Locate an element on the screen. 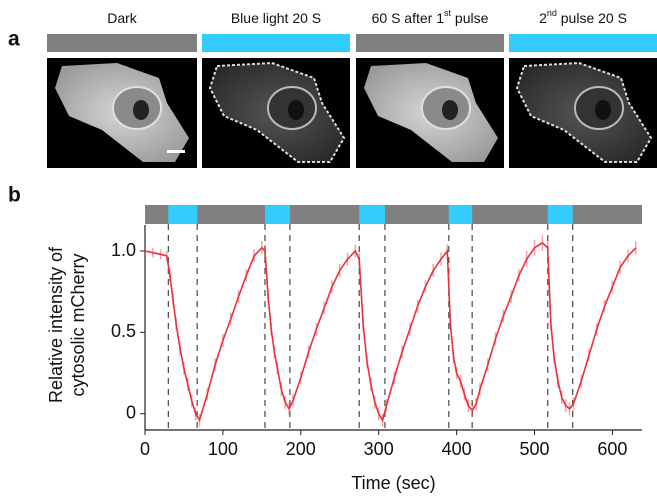  x-axis-label: Time (sec) is located at coordinates (393, 483).